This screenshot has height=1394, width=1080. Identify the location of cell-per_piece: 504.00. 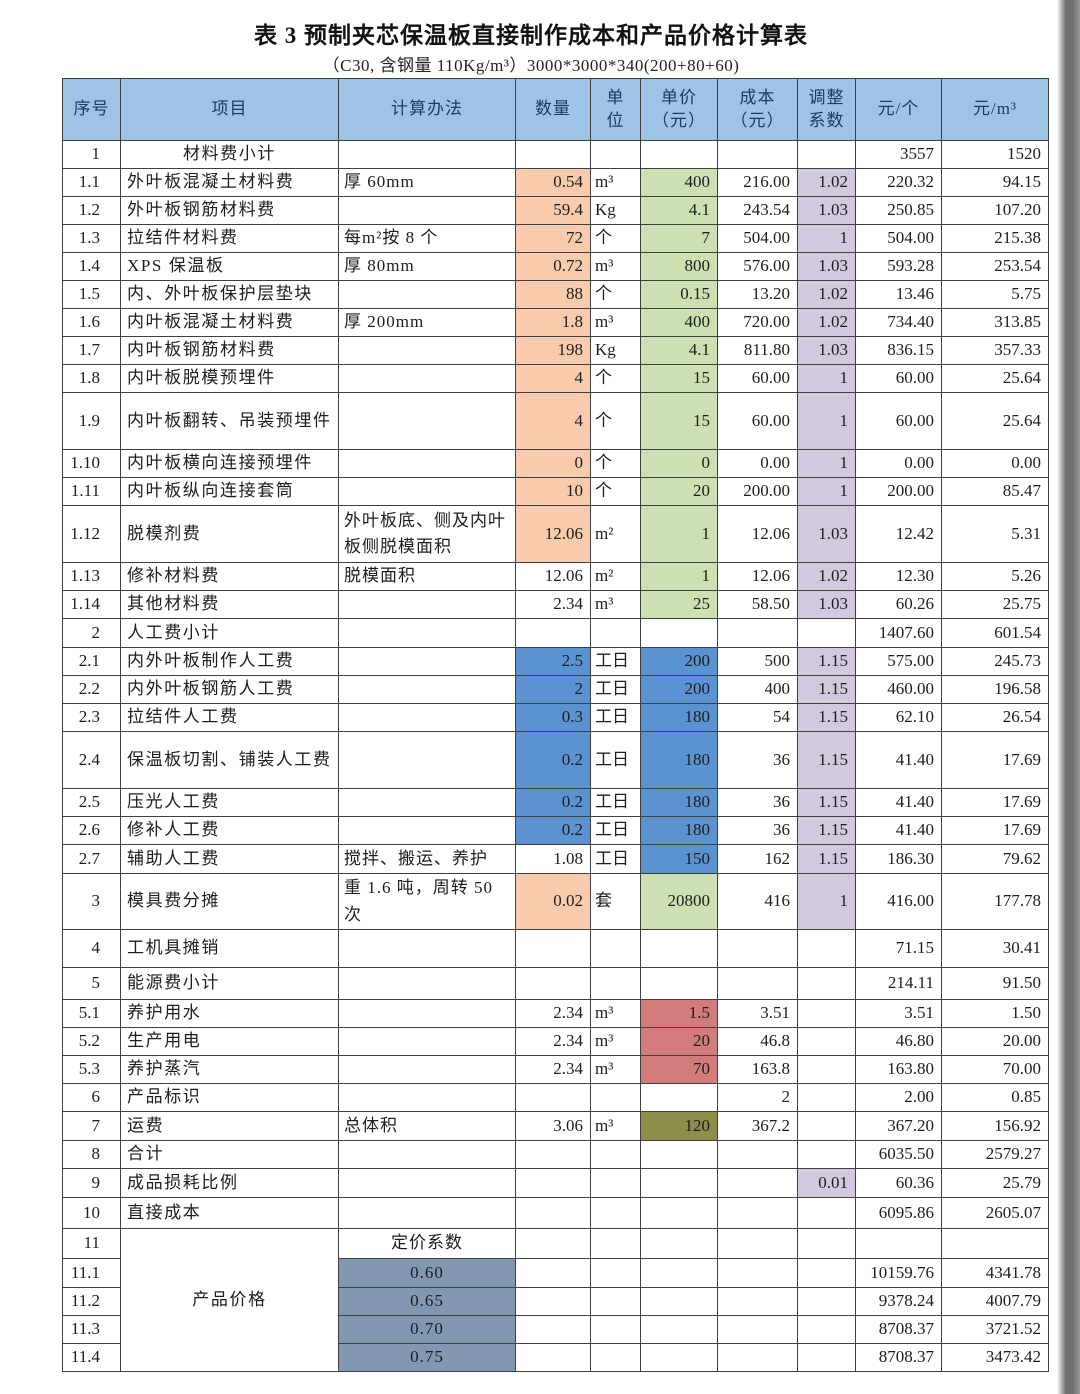
(898, 238).